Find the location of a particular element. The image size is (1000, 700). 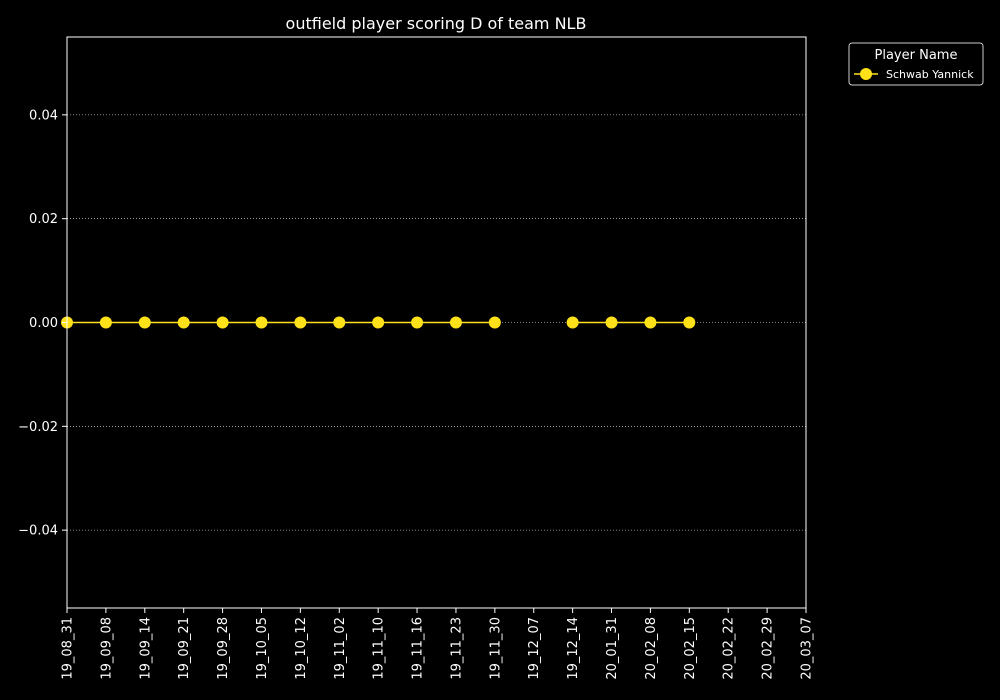

y-tick-label: 0.04 is located at coordinates (43, 115).